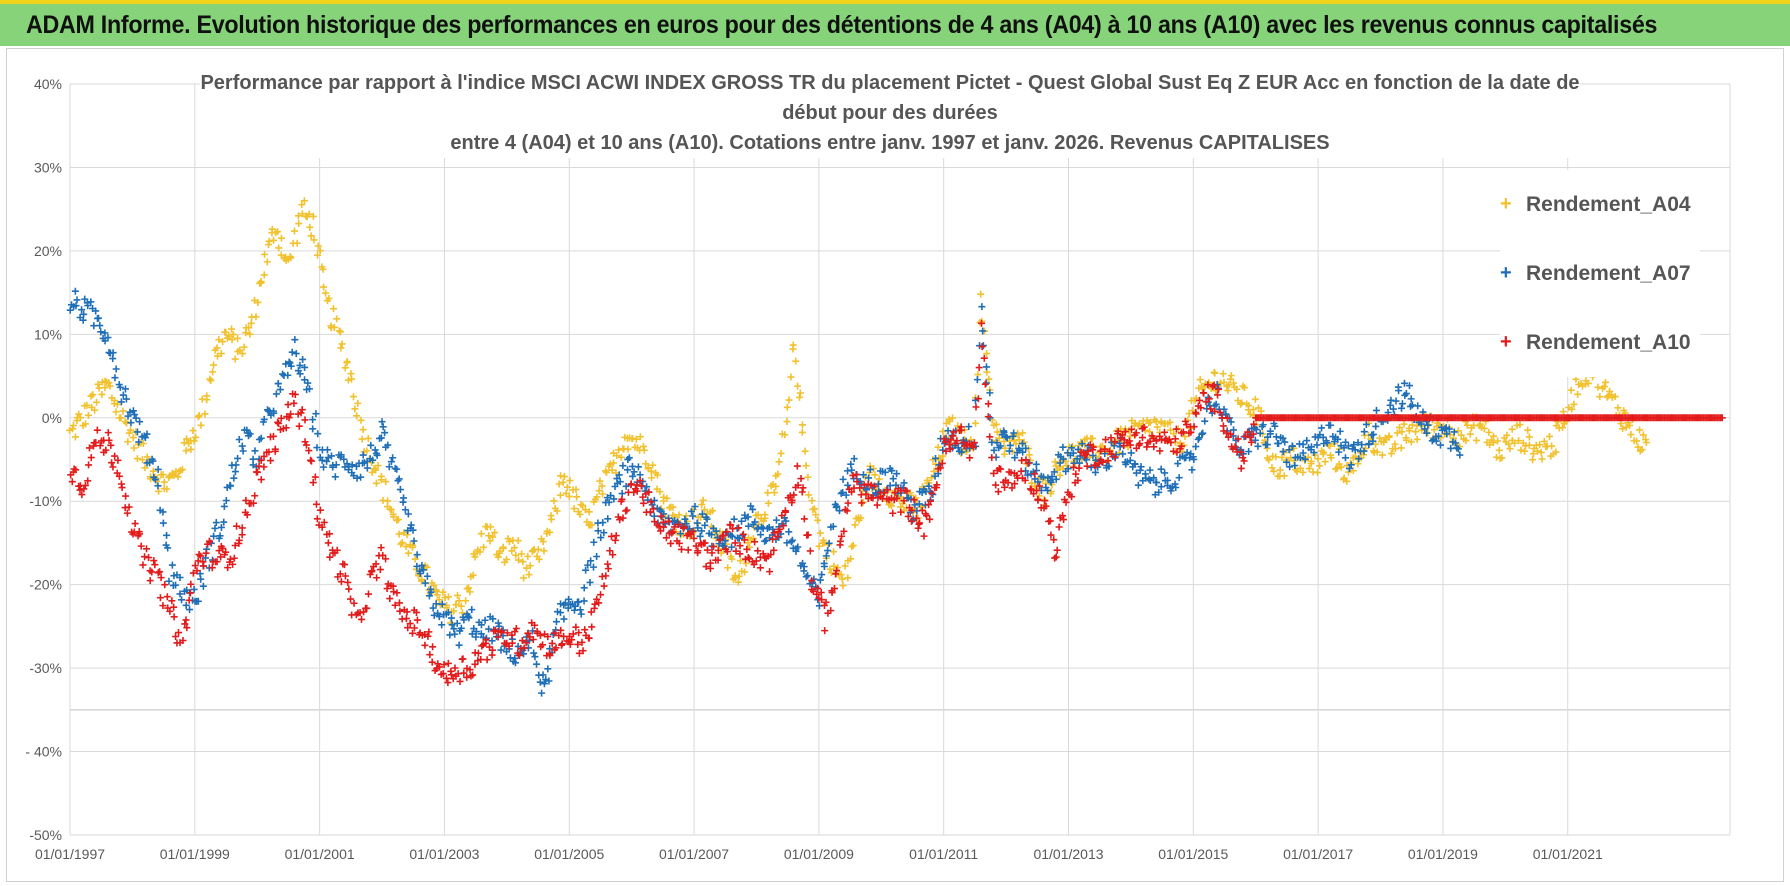  Describe the element at coordinates (890, 113) in the screenshot. I see `chart-title-line-2: début pour des durées` at that location.